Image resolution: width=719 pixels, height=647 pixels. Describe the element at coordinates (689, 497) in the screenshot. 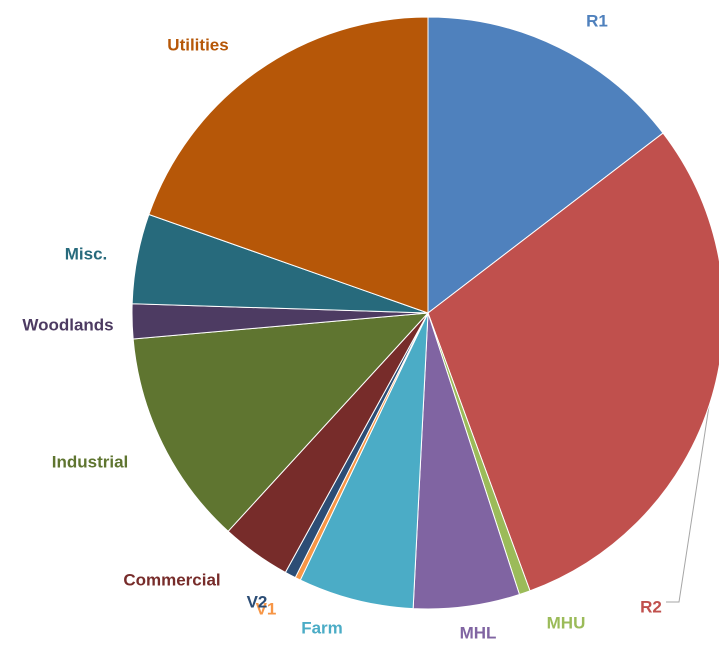

I see `leader-line` at that location.